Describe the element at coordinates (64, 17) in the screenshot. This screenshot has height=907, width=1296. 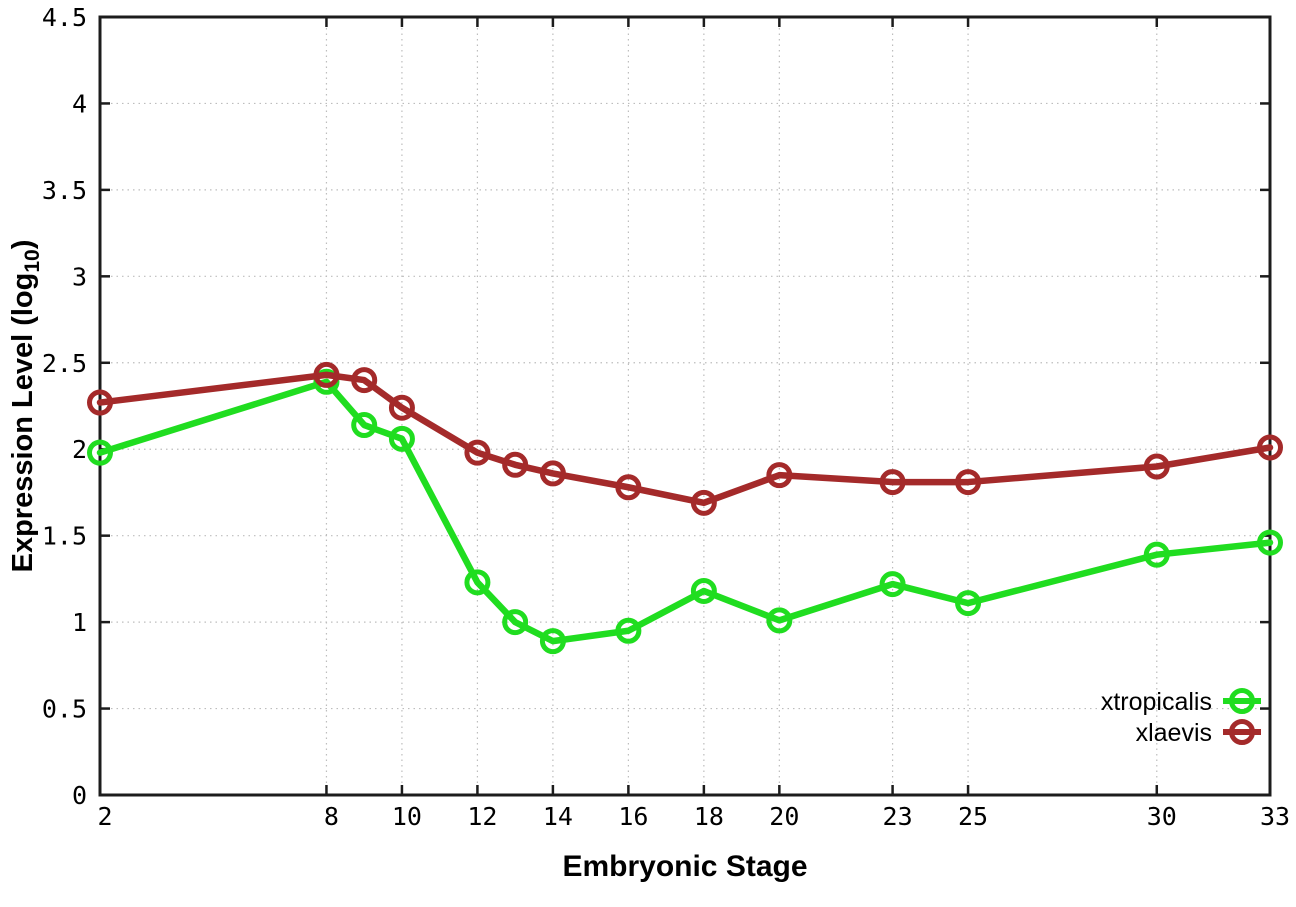
I see `y-tick-label-4.5: 4.5` at that location.